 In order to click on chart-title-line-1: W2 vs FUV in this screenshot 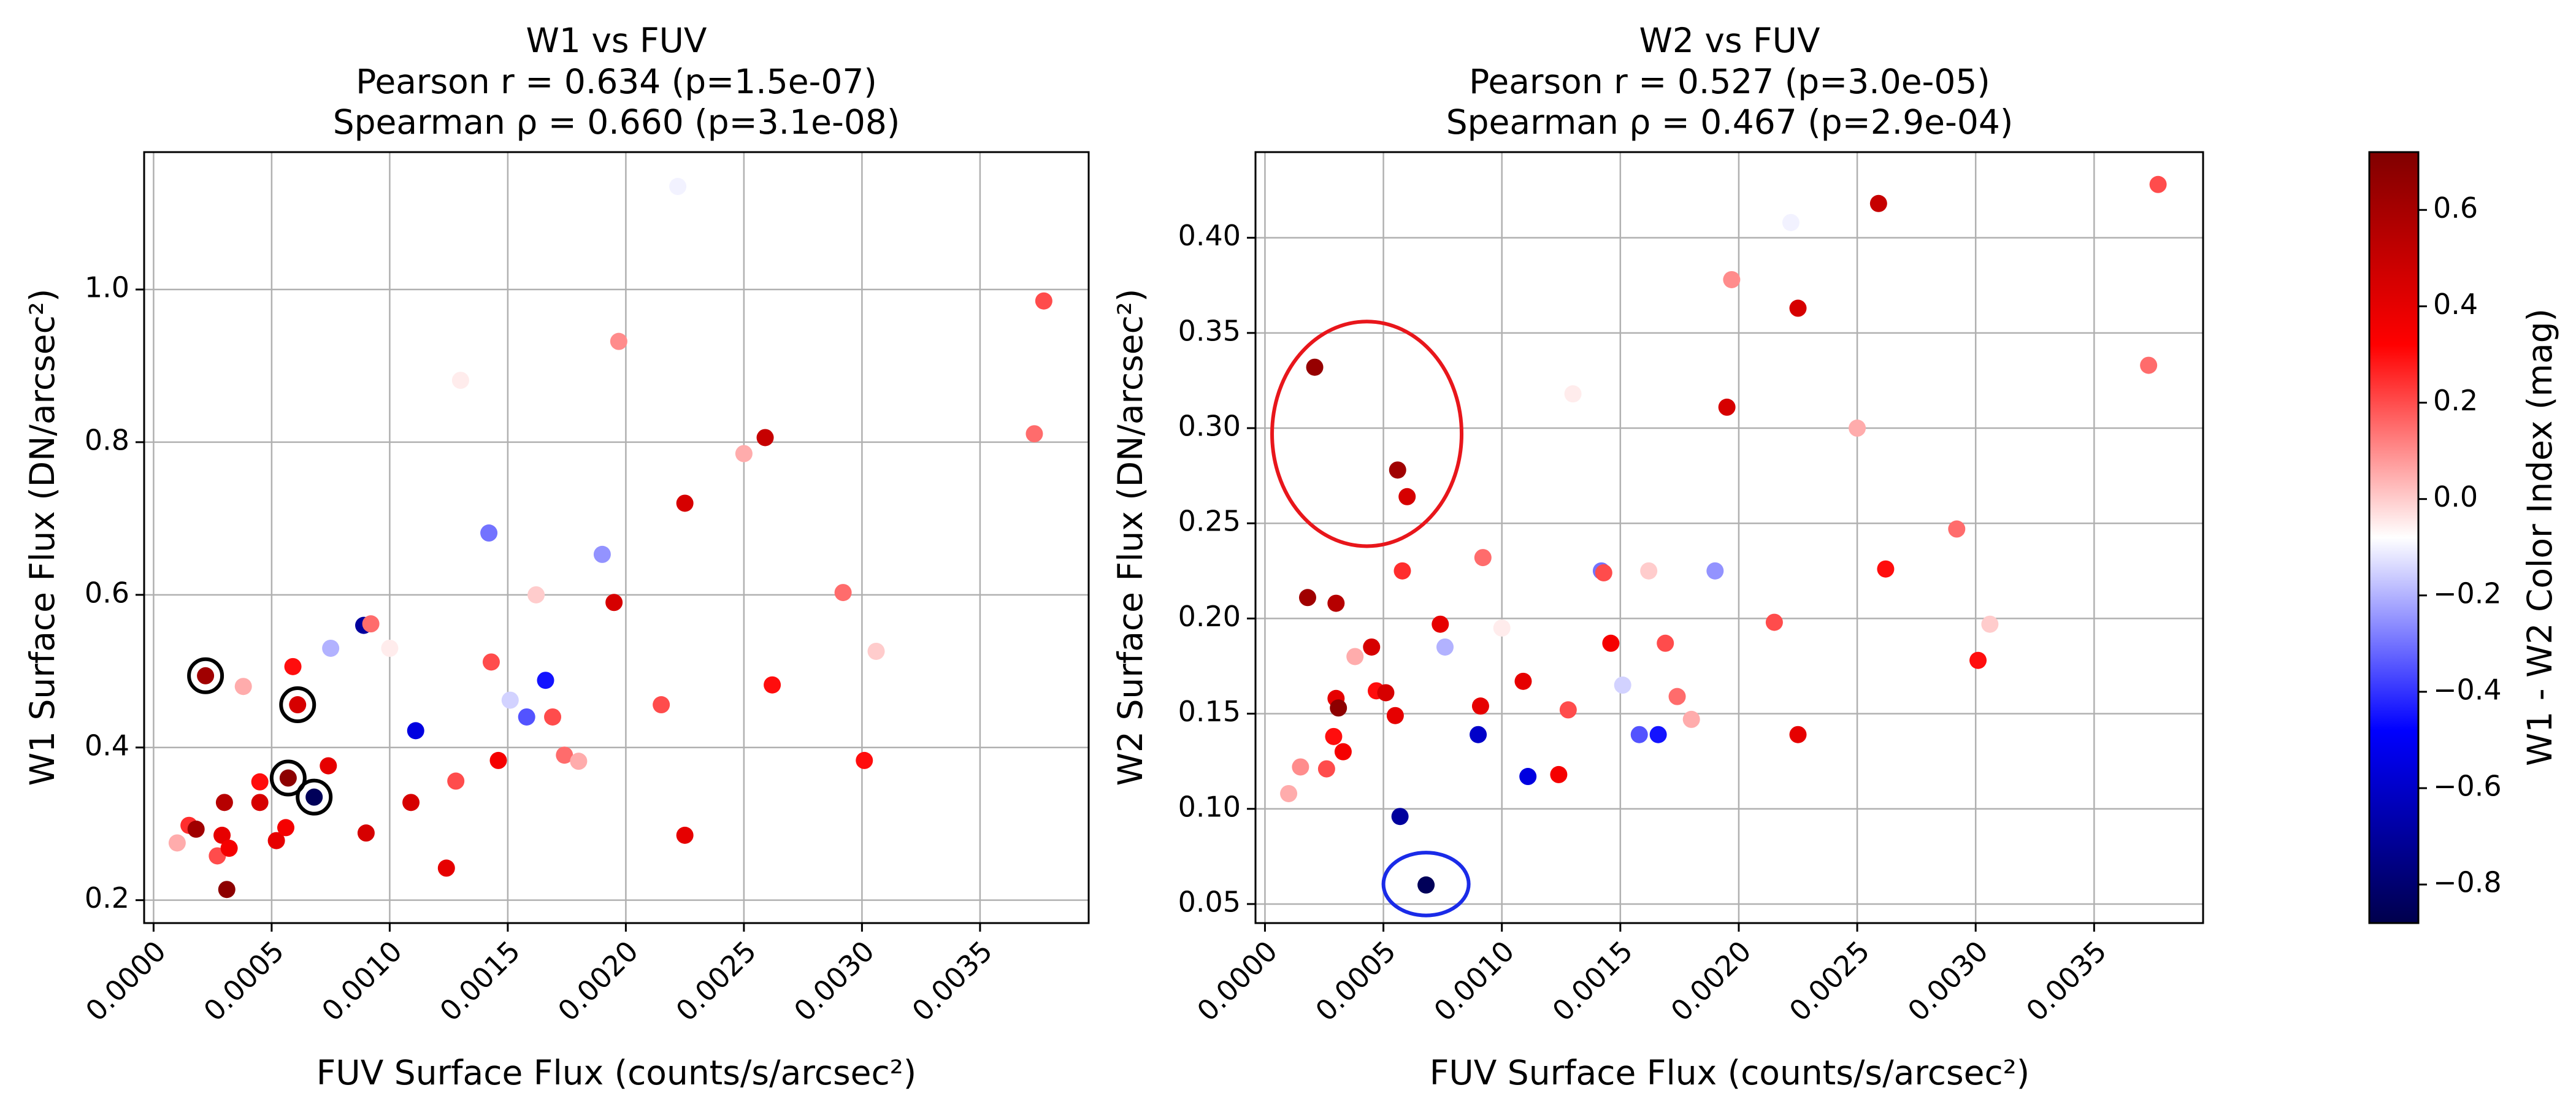, I will do `click(1729, 40)`.